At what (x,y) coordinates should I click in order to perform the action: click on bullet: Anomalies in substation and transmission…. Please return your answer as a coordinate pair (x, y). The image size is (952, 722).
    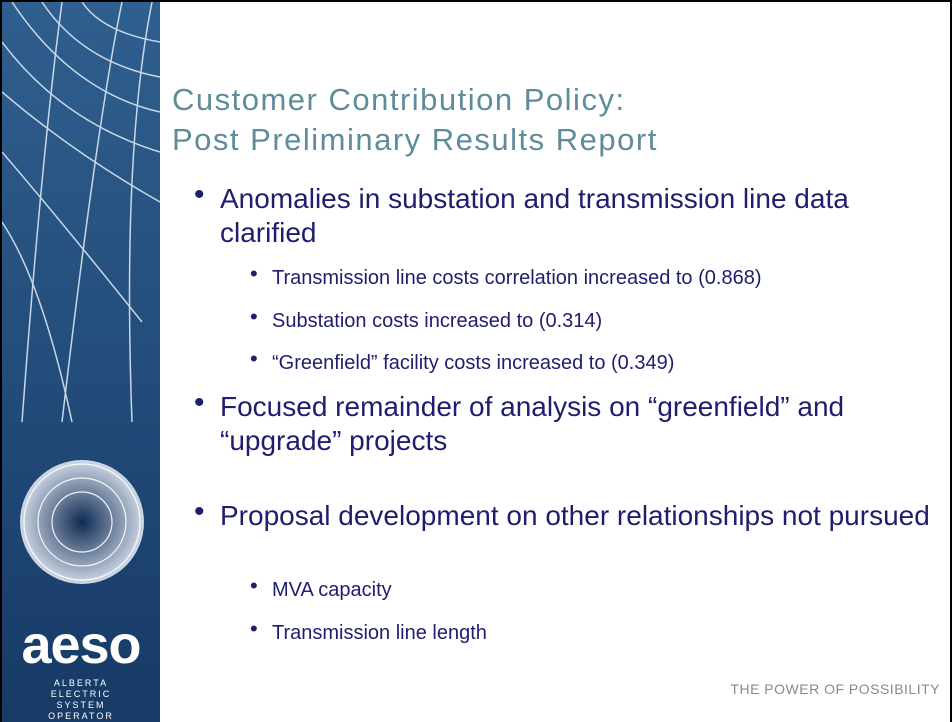
    Looking at the image, I should click on (563, 214).